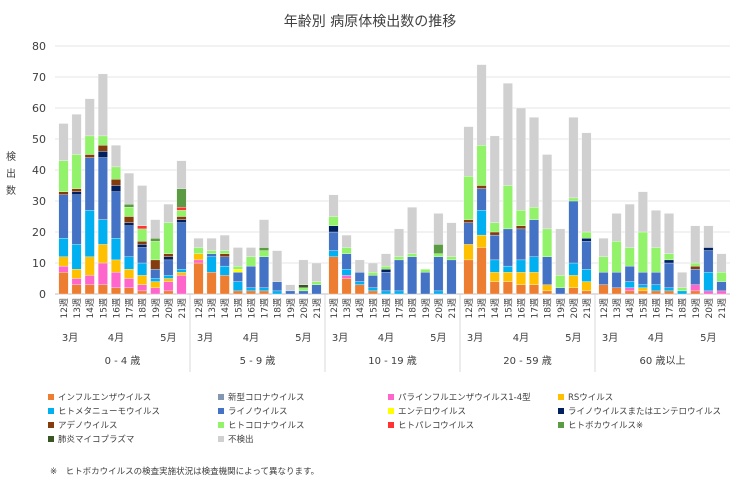 The width and height of the screenshot is (740, 495). I want to click on age-group-label: 0 - 4 歳, so click(123, 361).